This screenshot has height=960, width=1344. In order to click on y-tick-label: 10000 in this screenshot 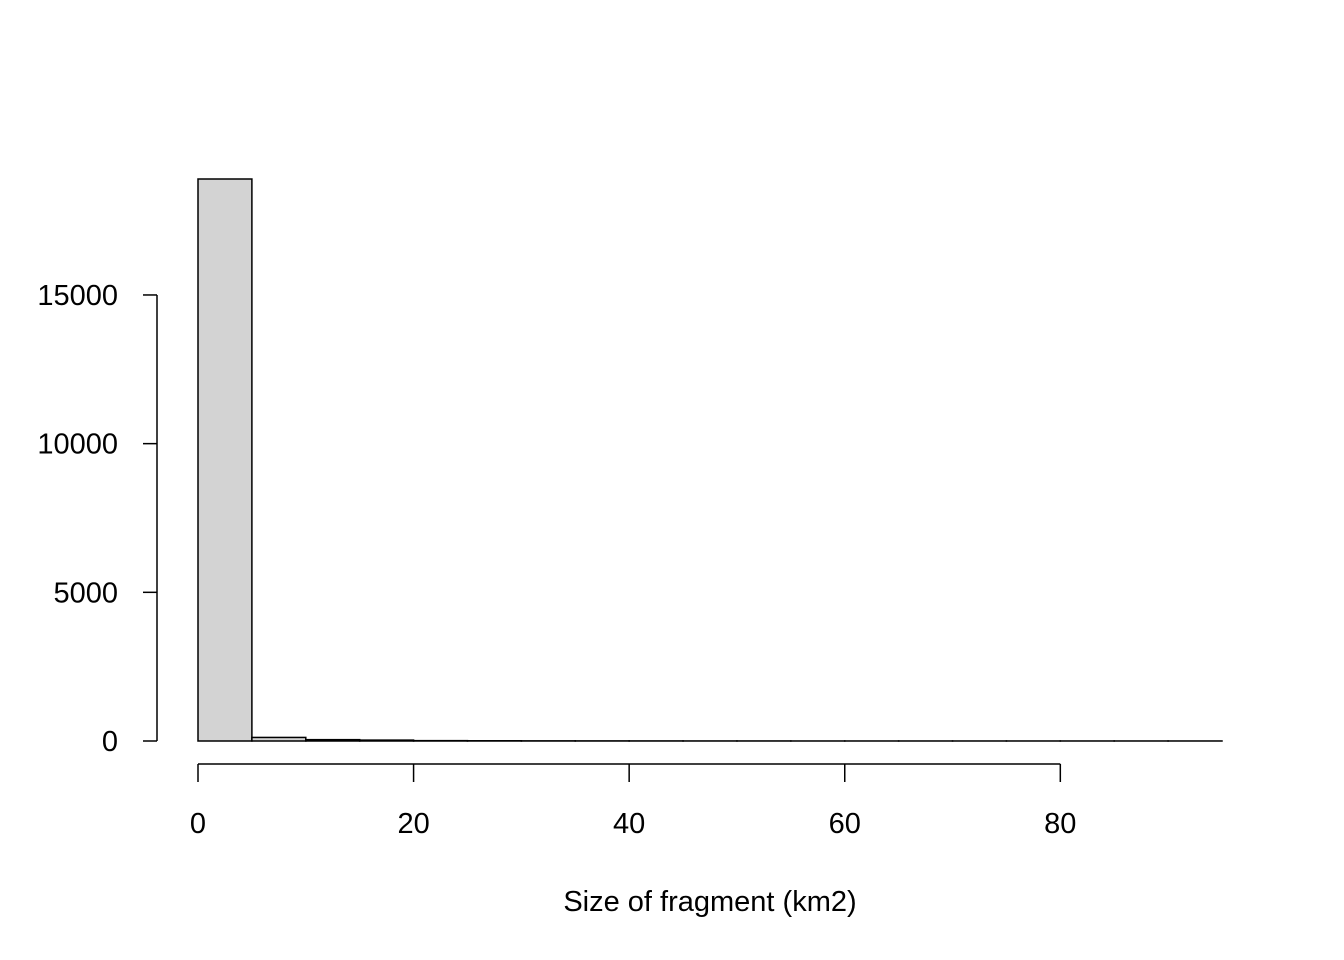, I will do `click(77, 445)`.